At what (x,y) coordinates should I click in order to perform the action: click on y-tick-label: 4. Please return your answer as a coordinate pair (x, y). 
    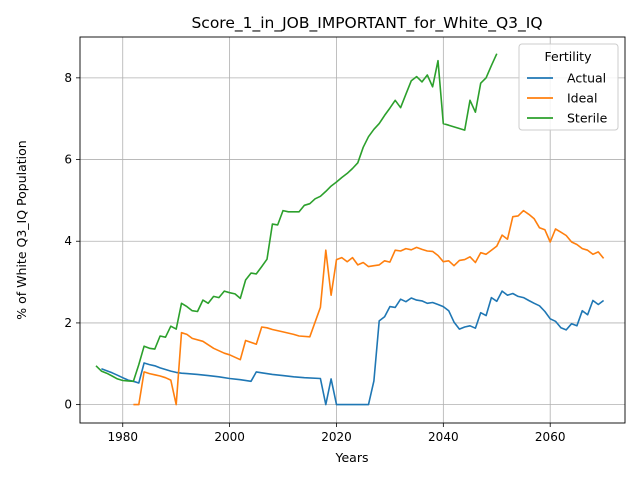
    Looking at the image, I should click on (68, 241).